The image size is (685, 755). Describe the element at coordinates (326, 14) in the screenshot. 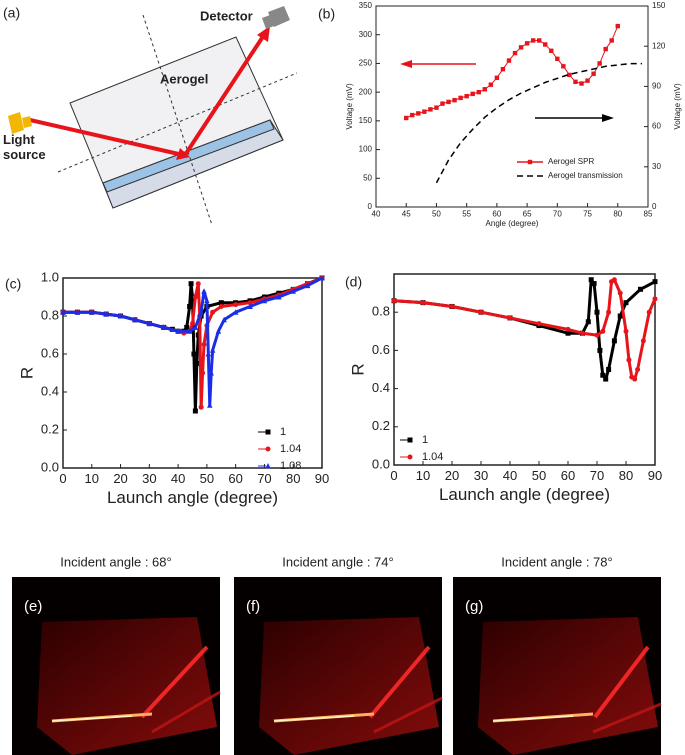

I see `panel-label: (b)` at that location.